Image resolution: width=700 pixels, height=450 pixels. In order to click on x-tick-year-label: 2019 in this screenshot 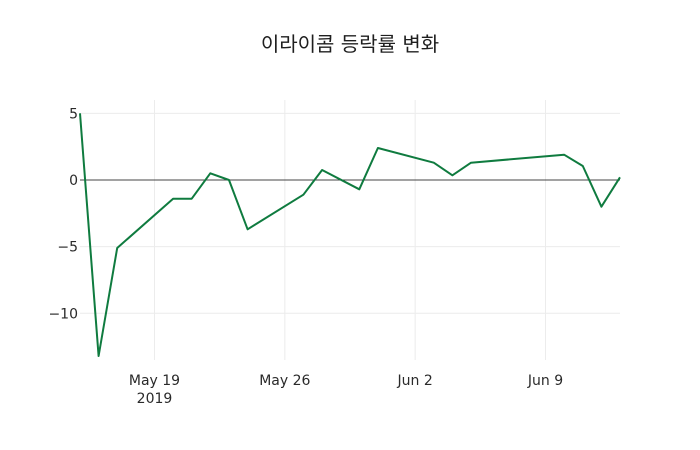, I will do `click(155, 399)`.